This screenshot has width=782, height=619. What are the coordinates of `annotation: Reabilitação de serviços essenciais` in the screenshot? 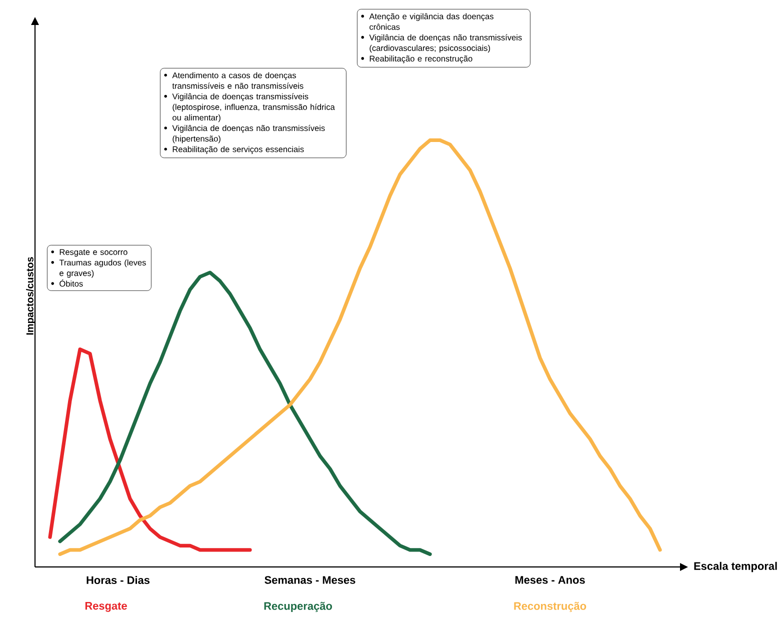 It's located at (238, 150).